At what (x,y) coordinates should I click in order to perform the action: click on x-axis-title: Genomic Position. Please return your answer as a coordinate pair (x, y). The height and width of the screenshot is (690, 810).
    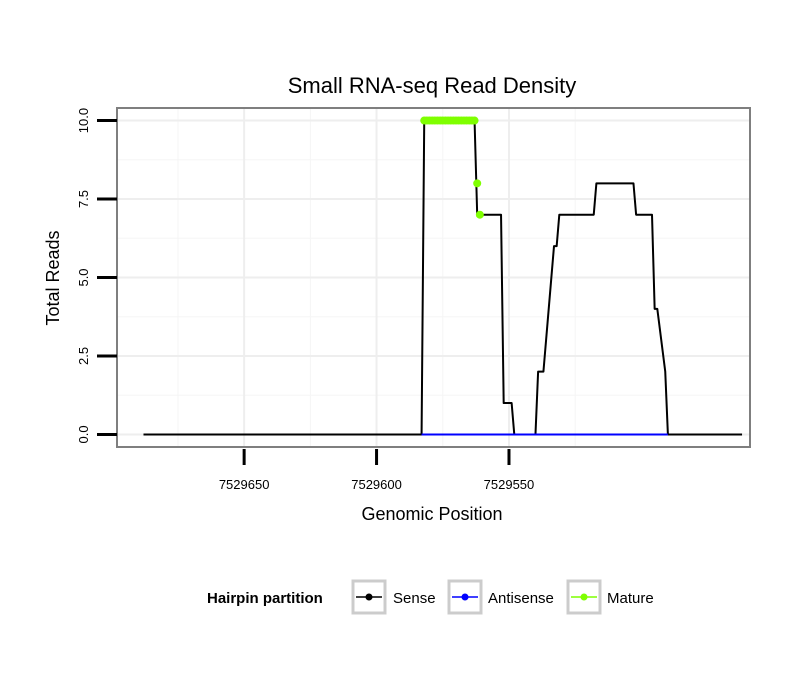
    Looking at the image, I should click on (431, 514).